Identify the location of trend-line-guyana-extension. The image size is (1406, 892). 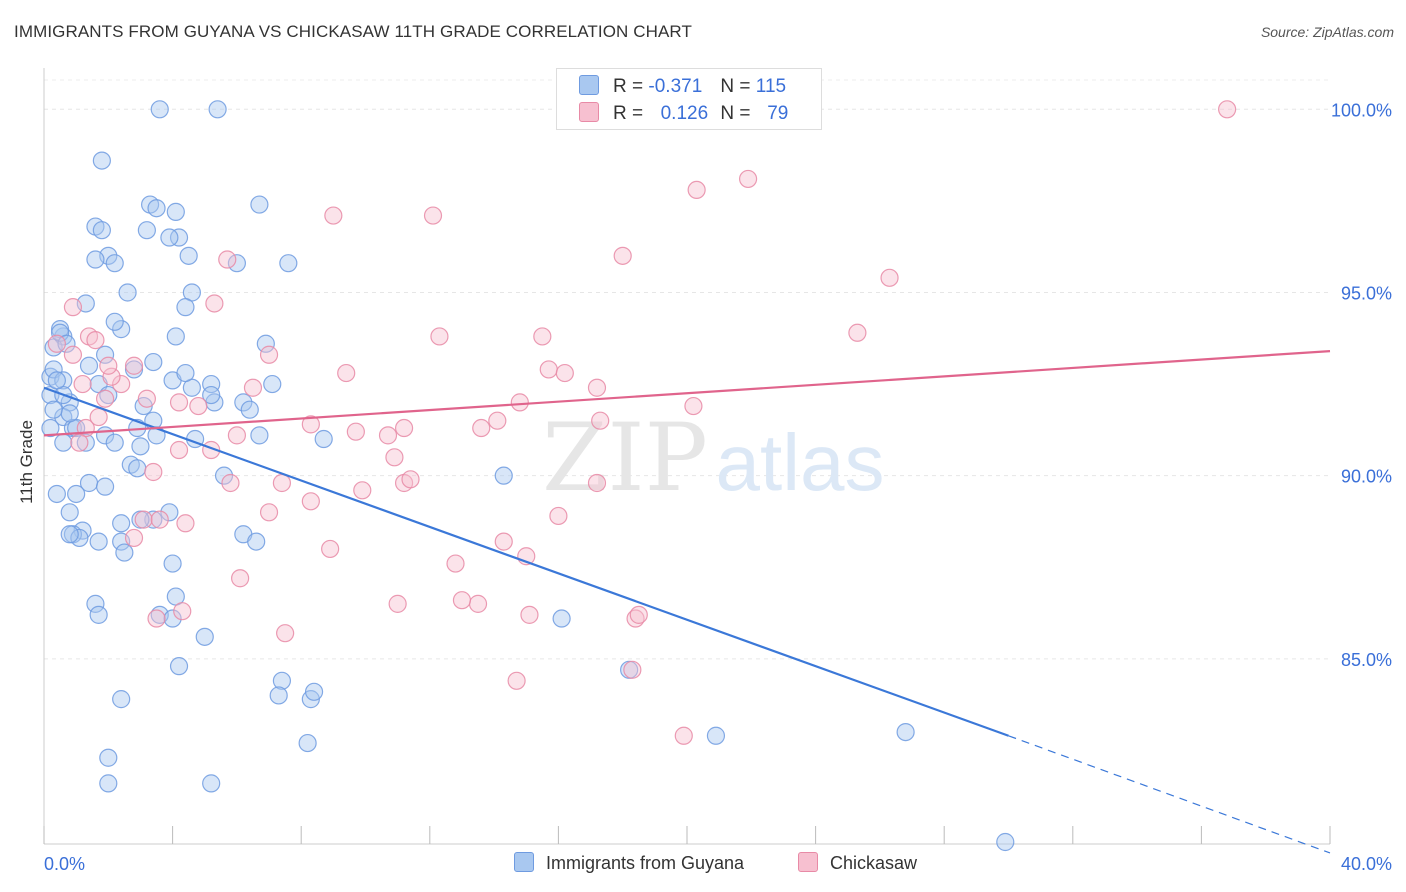
(1169, 794).